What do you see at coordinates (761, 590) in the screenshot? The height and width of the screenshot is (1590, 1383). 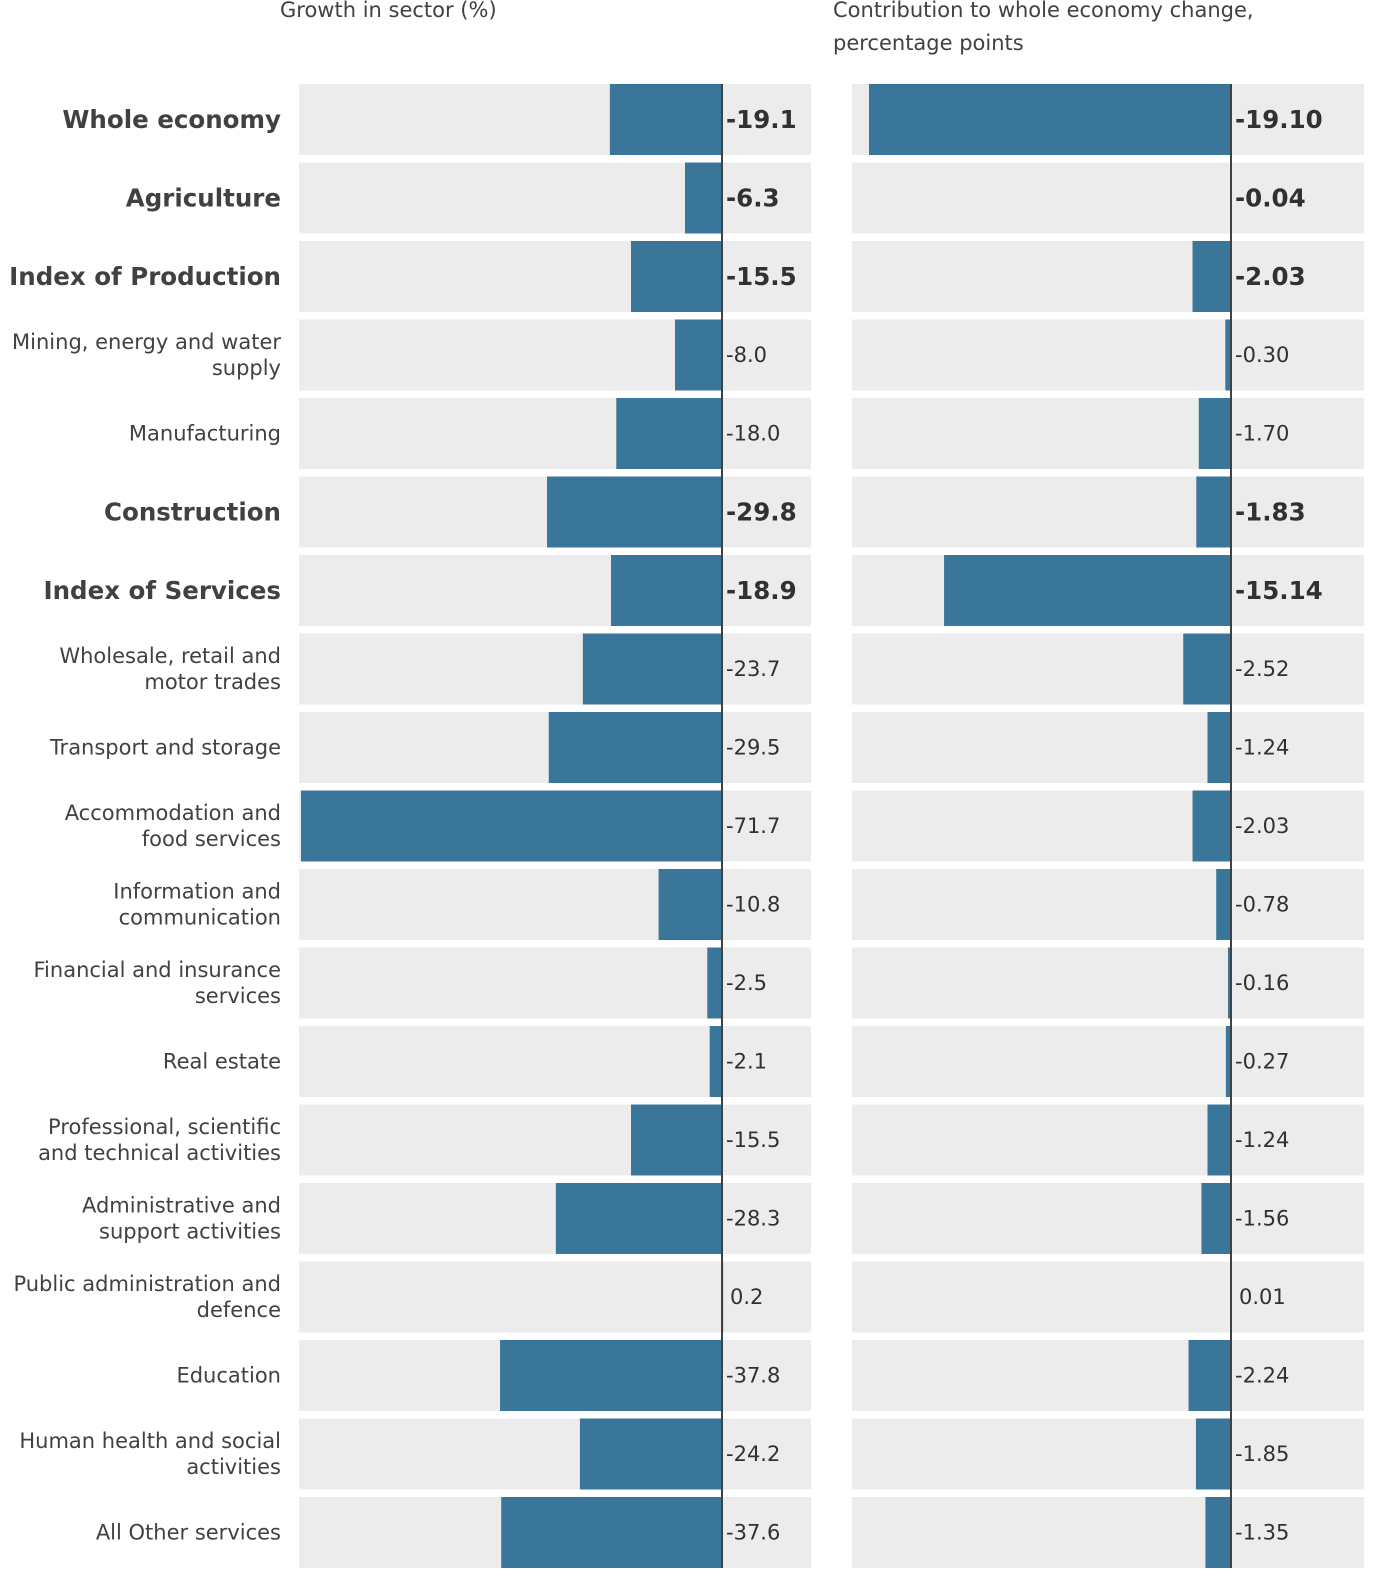 I see `growth-value-label: -18.9` at bounding box center [761, 590].